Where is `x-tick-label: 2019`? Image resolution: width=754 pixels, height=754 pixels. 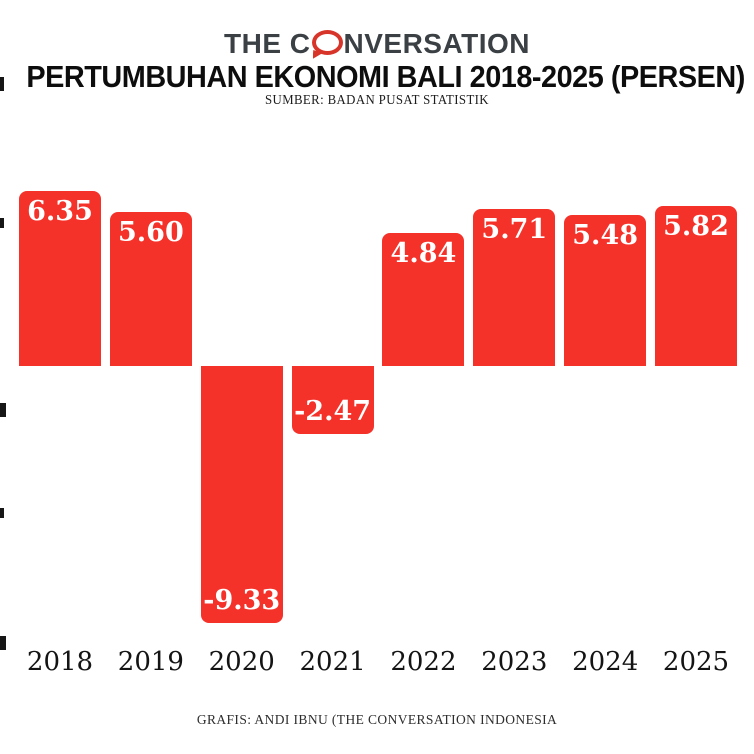 x-tick-label: 2019 is located at coordinates (150, 662).